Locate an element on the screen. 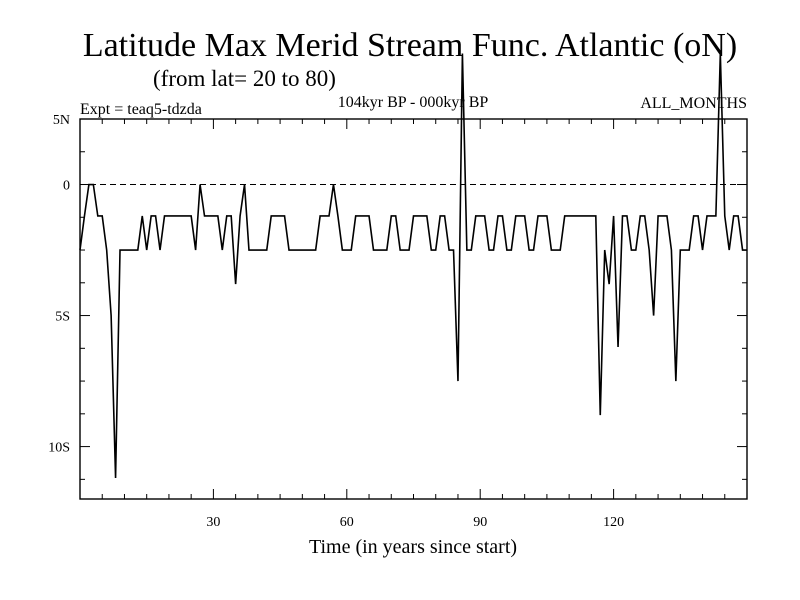 The width and height of the screenshot is (800, 600). y-tick-label: 0 is located at coordinates (66, 186).